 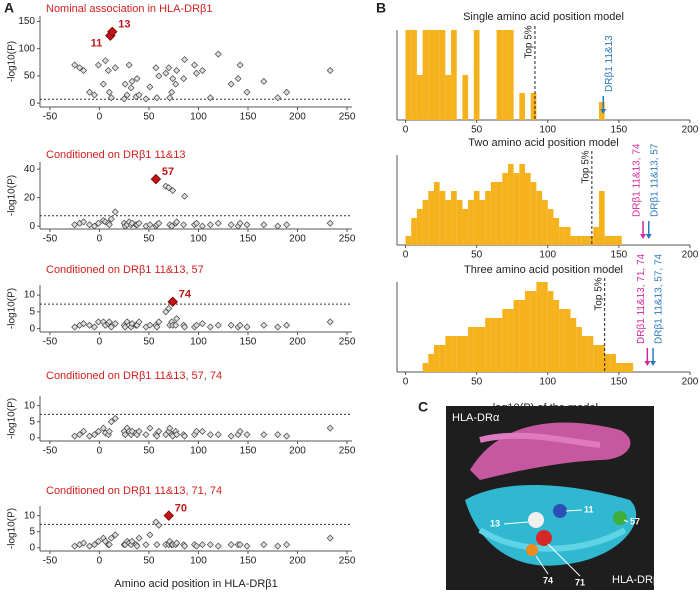 What do you see at coordinates (609, 63) in the screenshot?
I see `arrow-label: DRβ1 11&13` at bounding box center [609, 63].